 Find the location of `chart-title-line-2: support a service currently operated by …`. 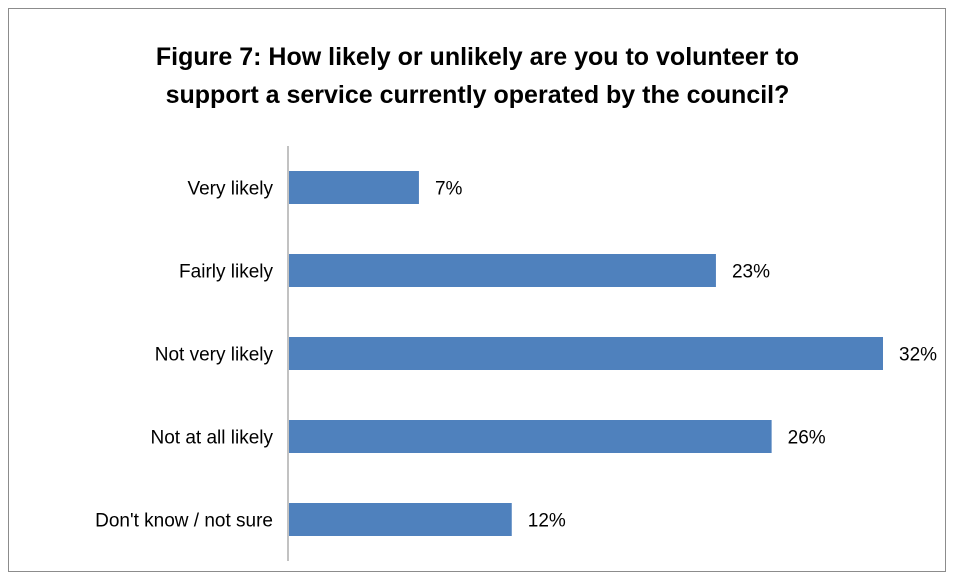

chart-title-line-2: support a service currently operated by … is located at coordinates (477, 95).